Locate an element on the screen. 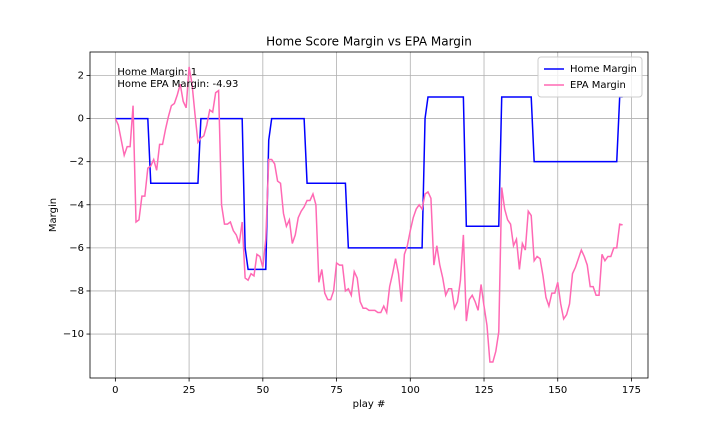  y-tick-label: −6 is located at coordinates (76, 248).